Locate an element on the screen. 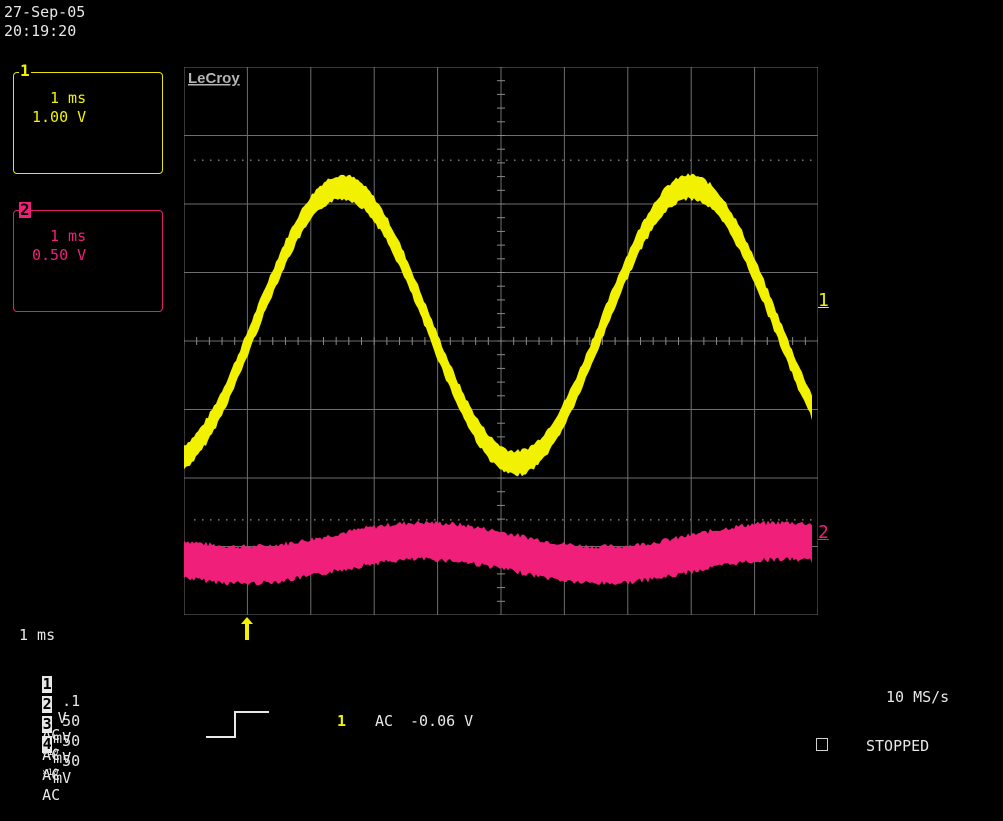 Image resolution: width=1003 pixels, height=821 pixels. rising-edge-trigger-icon is located at coordinates (237, 724).